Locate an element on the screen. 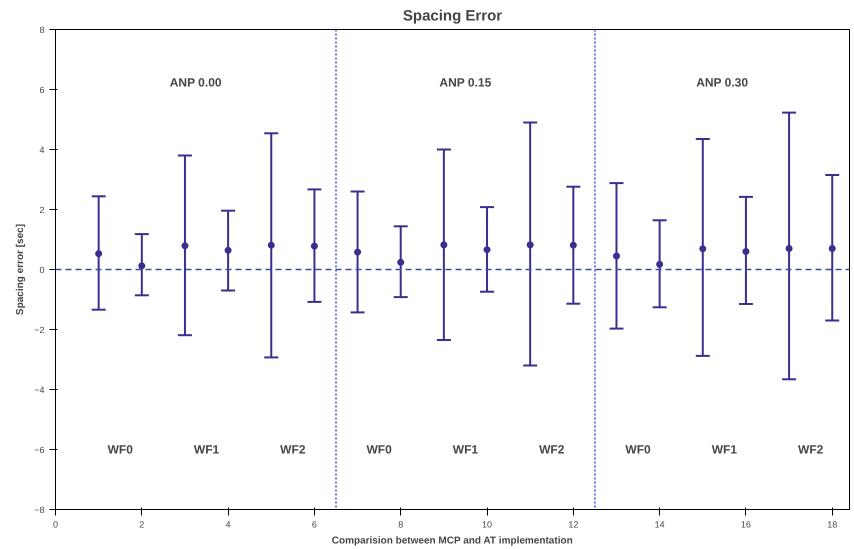 The width and height of the screenshot is (854, 549). chart-title: Spacing Error is located at coordinates (452, 16).